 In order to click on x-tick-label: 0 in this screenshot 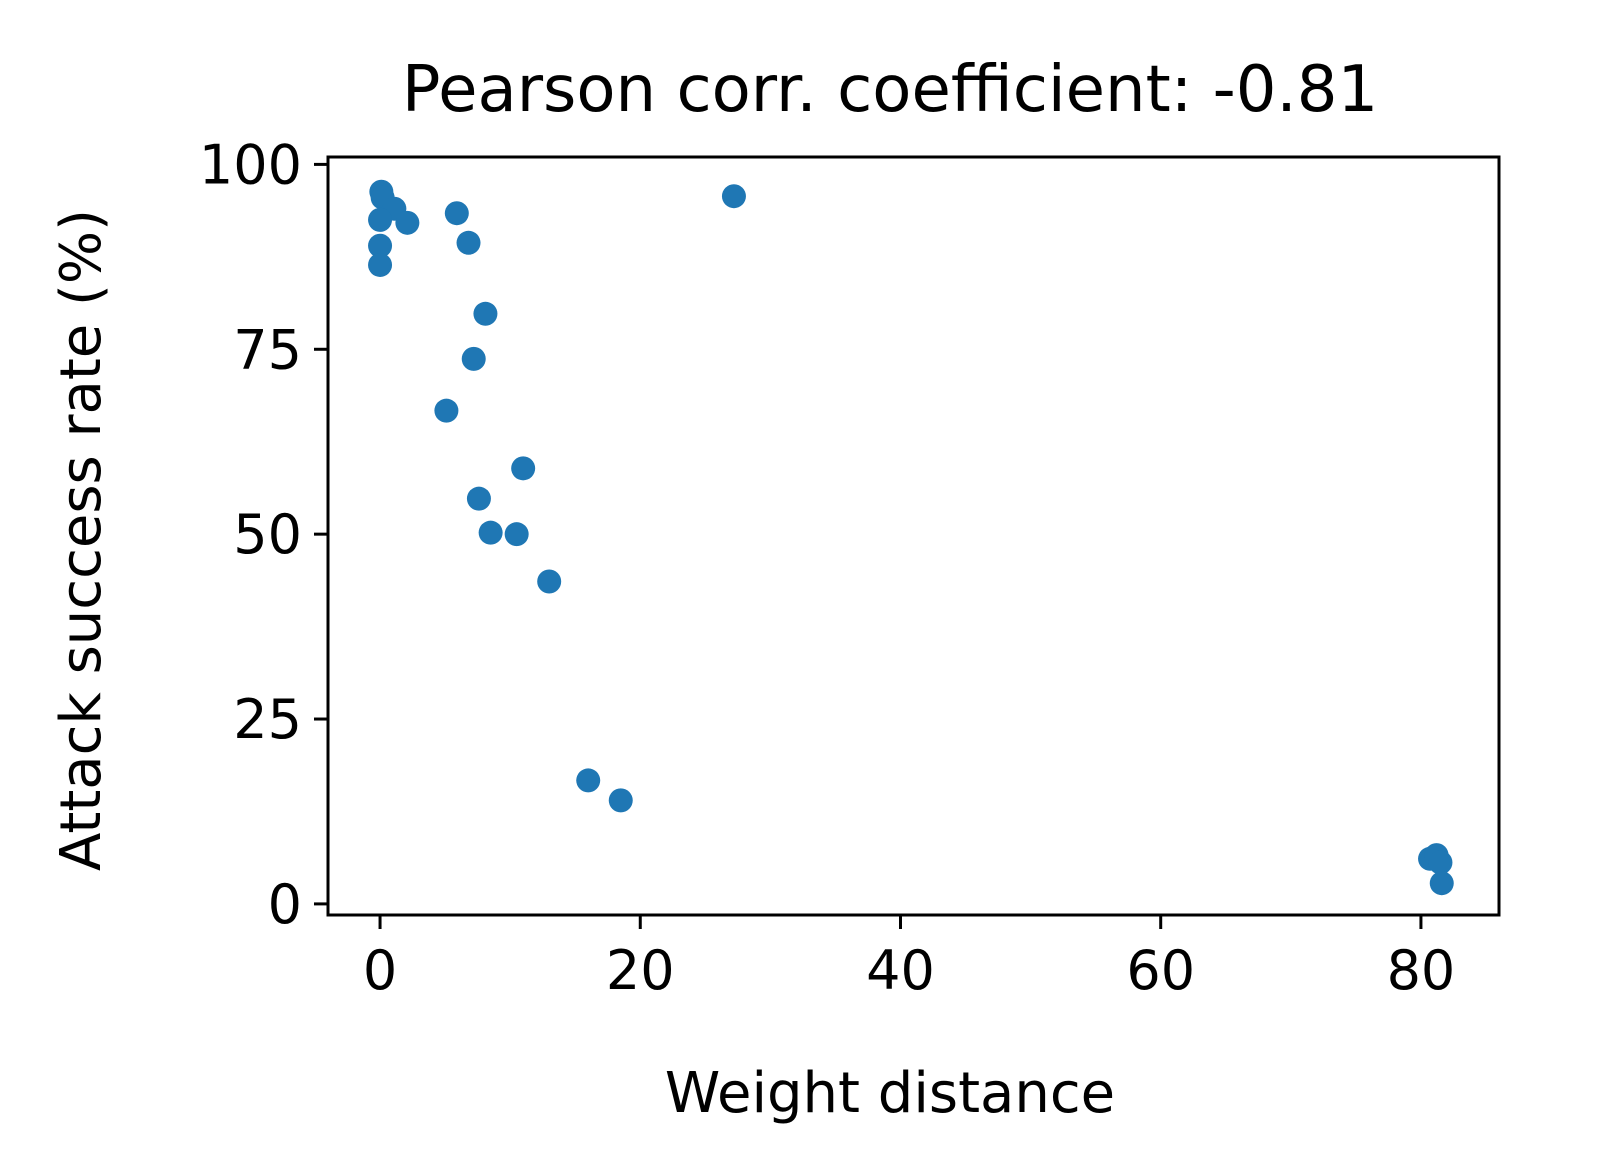, I will do `click(380, 970)`.